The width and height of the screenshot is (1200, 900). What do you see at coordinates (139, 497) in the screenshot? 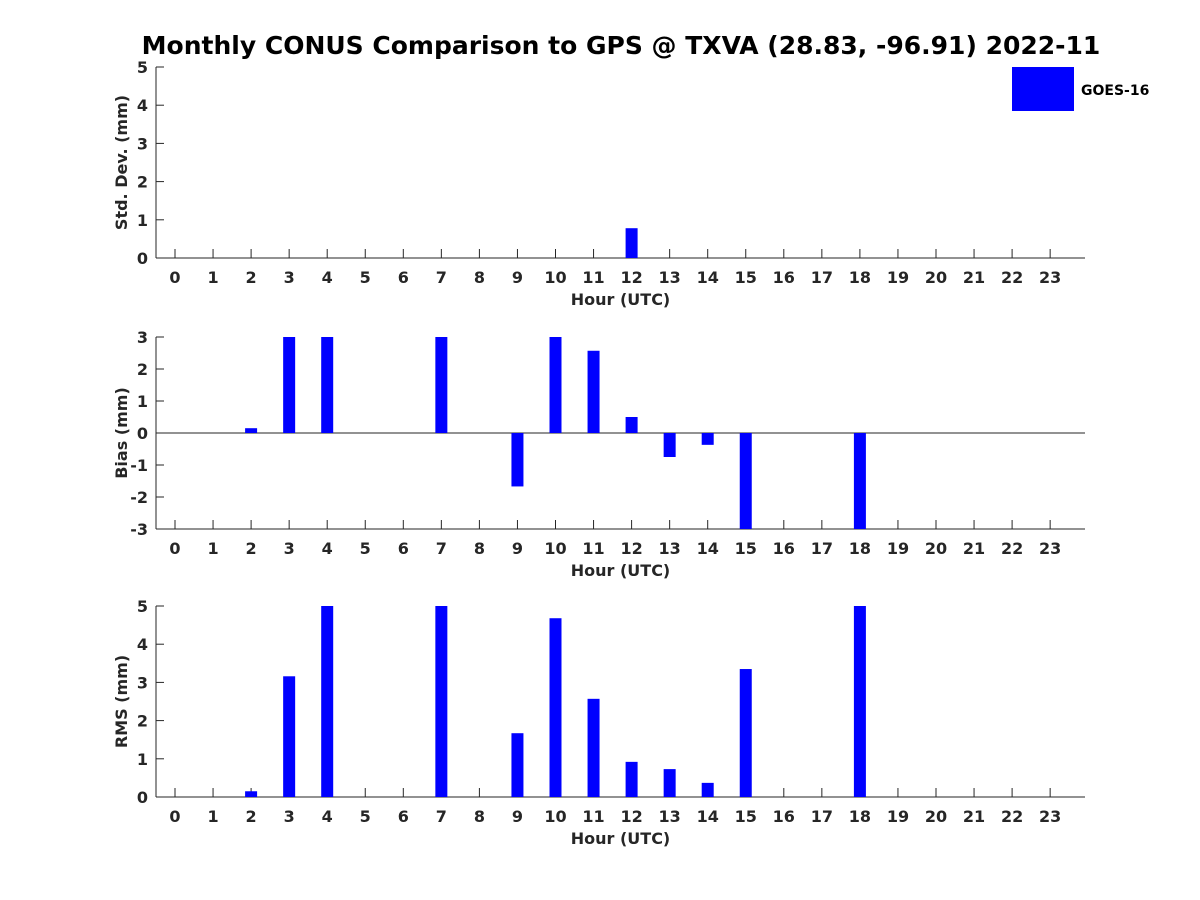
I see `y-tick-label: -2` at bounding box center [139, 497].